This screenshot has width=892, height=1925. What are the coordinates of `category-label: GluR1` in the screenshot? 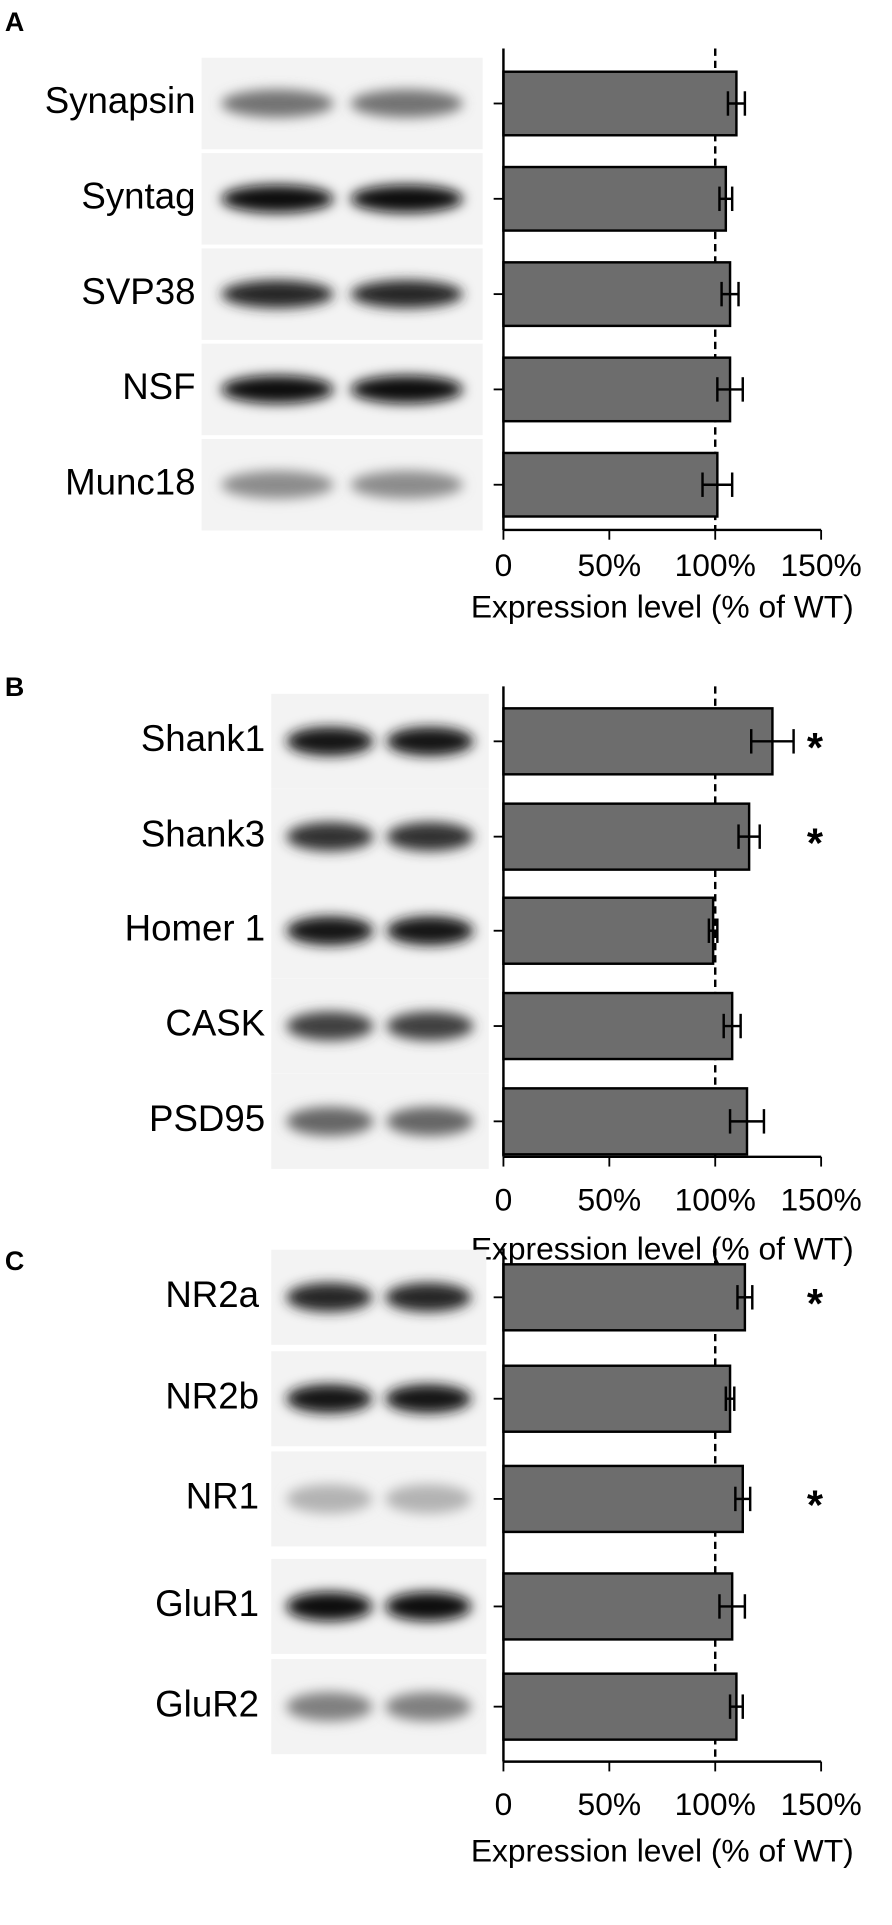 It's located at (207, 1603).